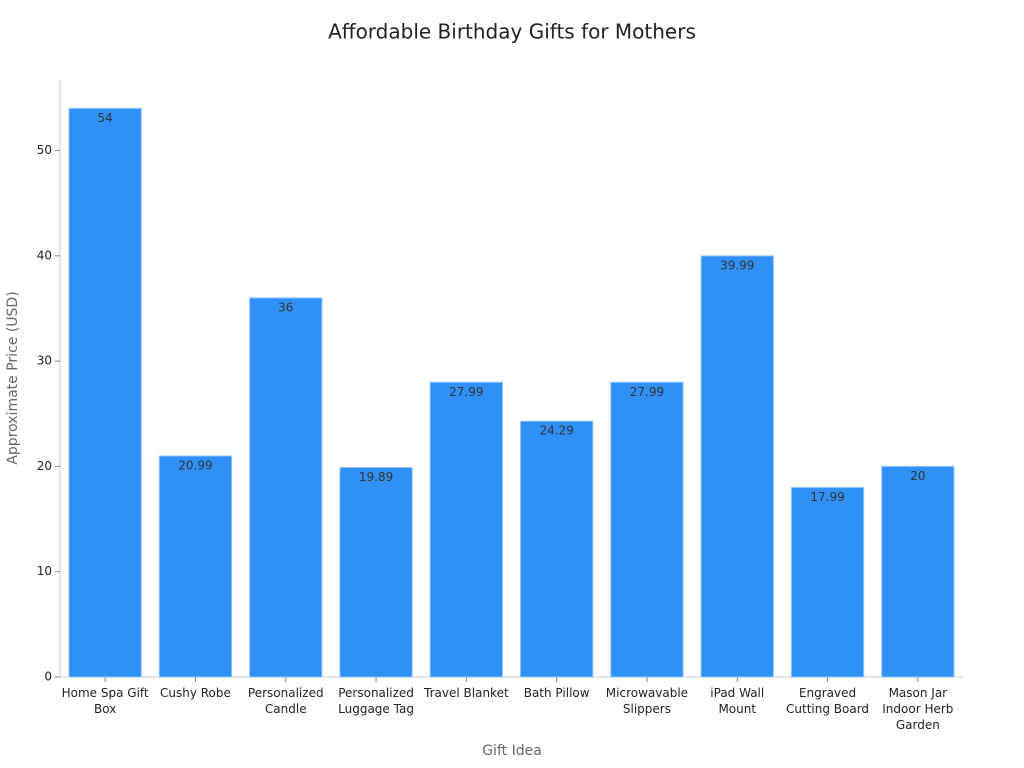  What do you see at coordinates (512, 751) in the screenshot?
I see `x-axis-label: Gift Idea` at bounding box center [512, 751].